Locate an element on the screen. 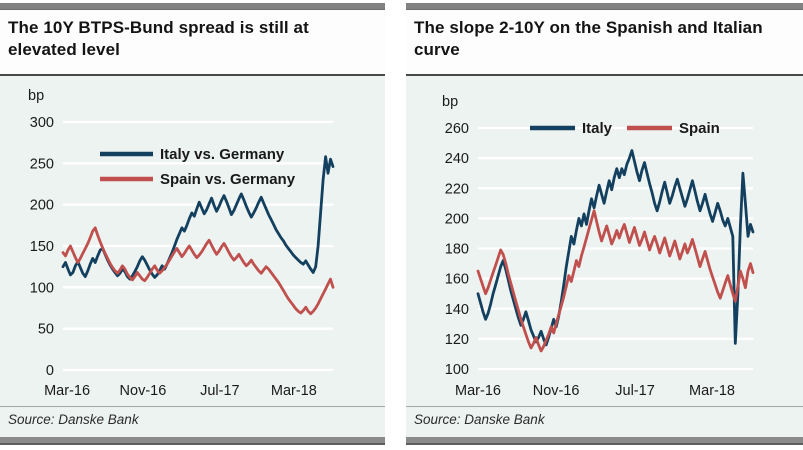 The width and height of the screenshot is (803, 450). y-tick-label: 180 is located at coordinates (457, 250).